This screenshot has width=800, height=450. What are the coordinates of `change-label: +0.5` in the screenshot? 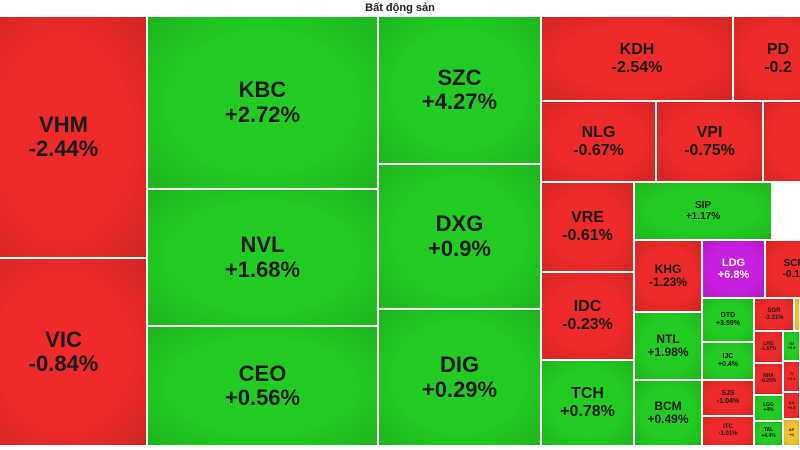 It's located at (791, 407).